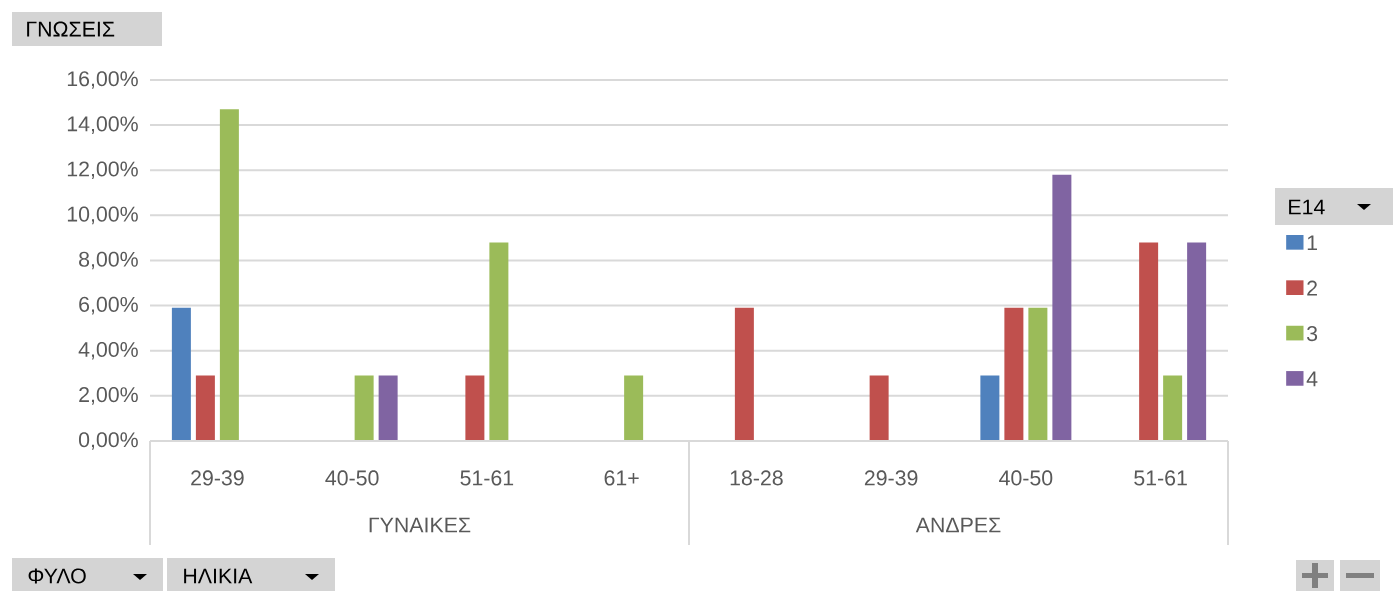 Image resolution: width=1399 pixels, height=591 pixels. Describe the element at coordinates (218, 576) in the screenshot. I see `text: ΗΛΙΚΙΑ` at that location.